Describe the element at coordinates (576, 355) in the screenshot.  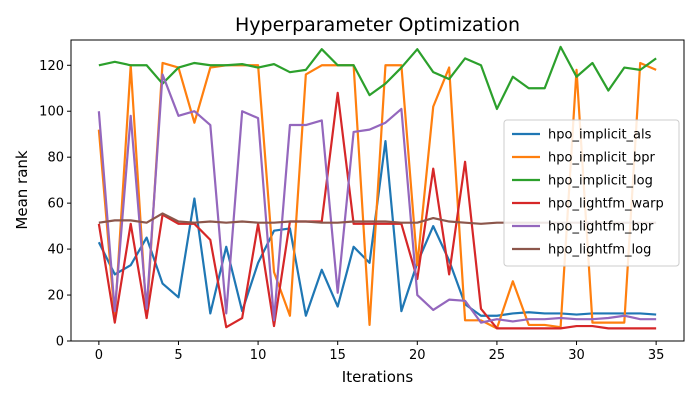
I see `x-tick-label: 30` at that location.